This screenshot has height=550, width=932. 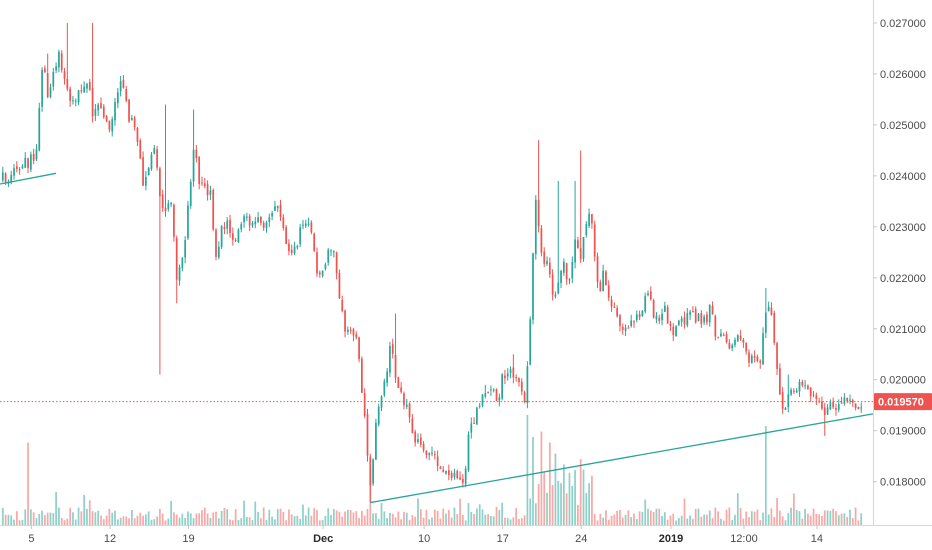 I want to click on x-axis-ticks: 5 12 19 Dec 10 17 24 2019 12:00 14, so click(x=425, y=535).